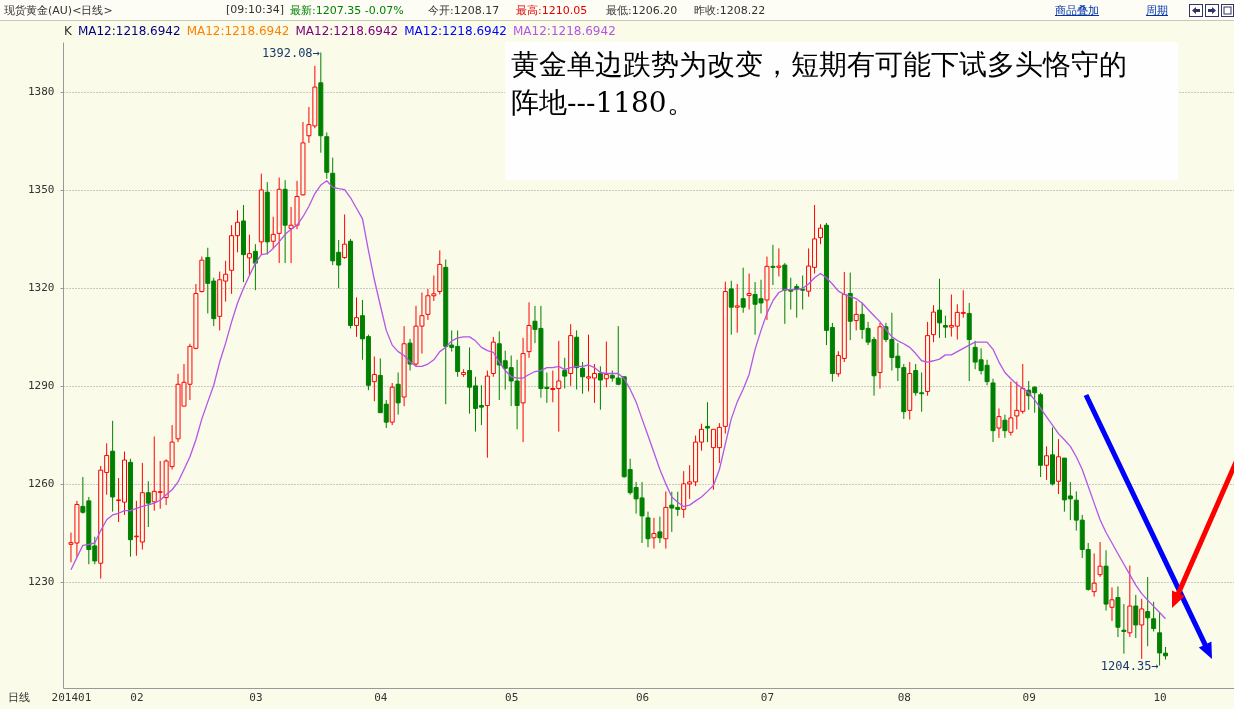 The height and width of the screenshot is (709, 1234). What do you see at coordinates (137, 697) in the screenshot?
I see `x-tick-label: 02` at bounding box center [137, 697].